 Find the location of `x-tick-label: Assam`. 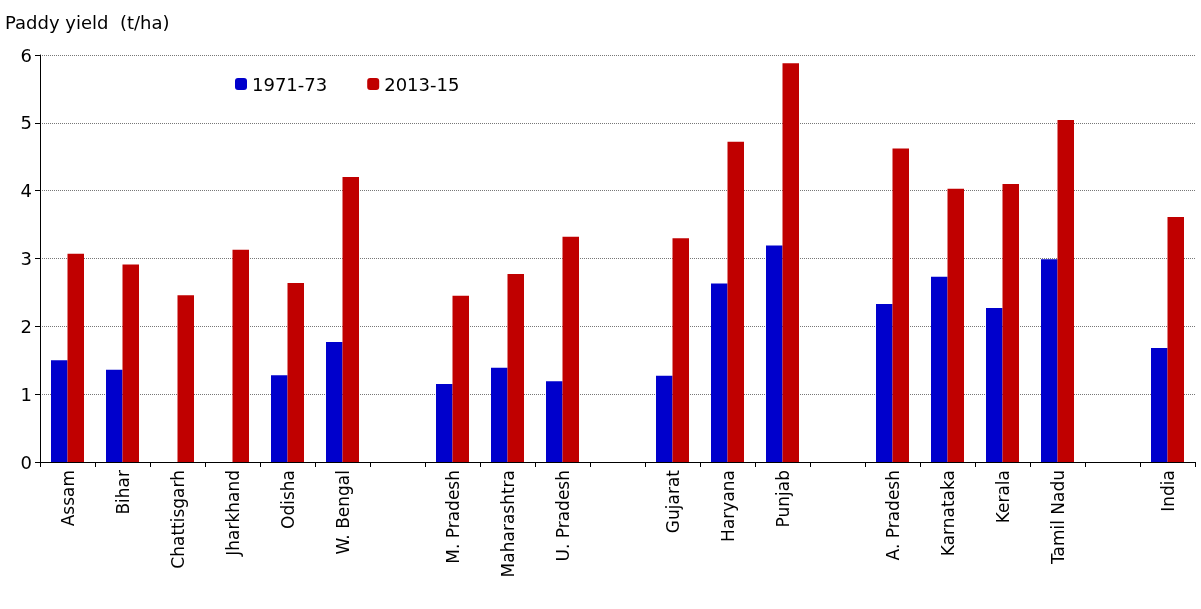

x-tick-label: Assam is located at coordinates (67, 498).